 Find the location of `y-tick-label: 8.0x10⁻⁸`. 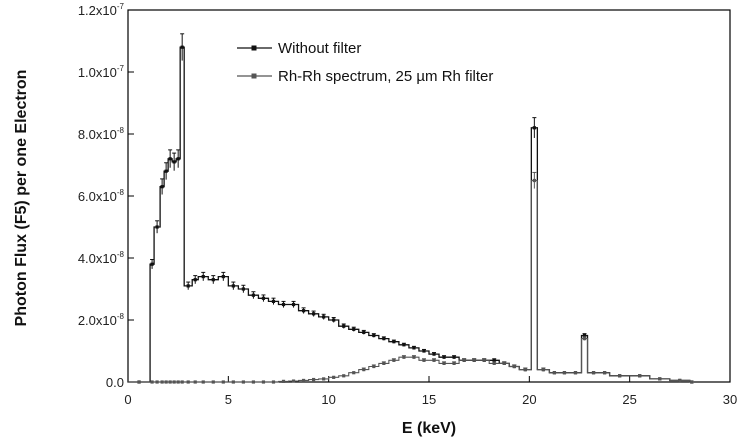

y-tick-label: 8.0x10⁻⁸ is located at coordinates (101, 134).